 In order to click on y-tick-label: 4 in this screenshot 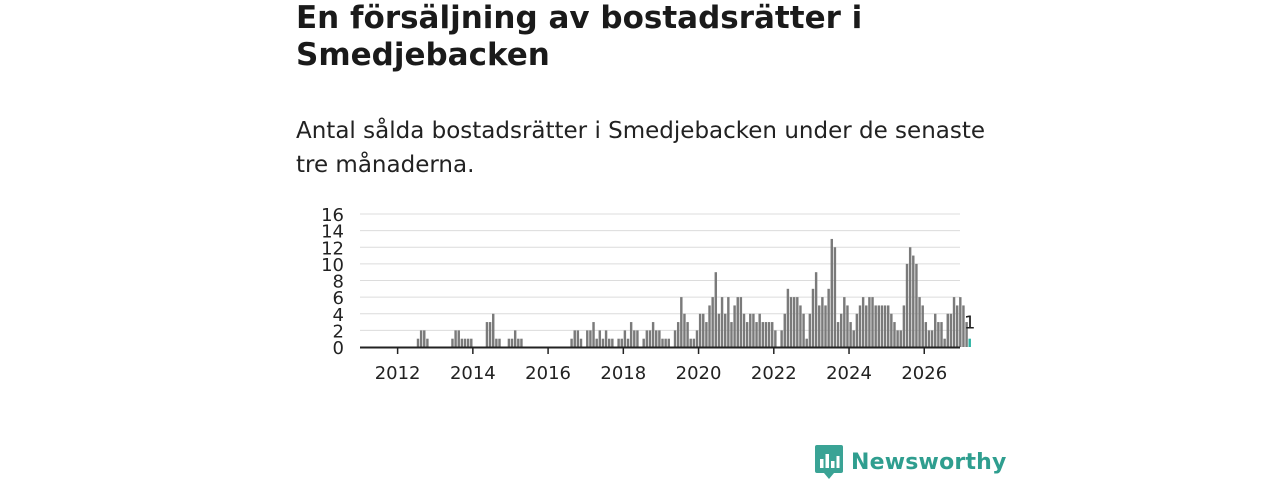, I will do `click(338, 315)`.